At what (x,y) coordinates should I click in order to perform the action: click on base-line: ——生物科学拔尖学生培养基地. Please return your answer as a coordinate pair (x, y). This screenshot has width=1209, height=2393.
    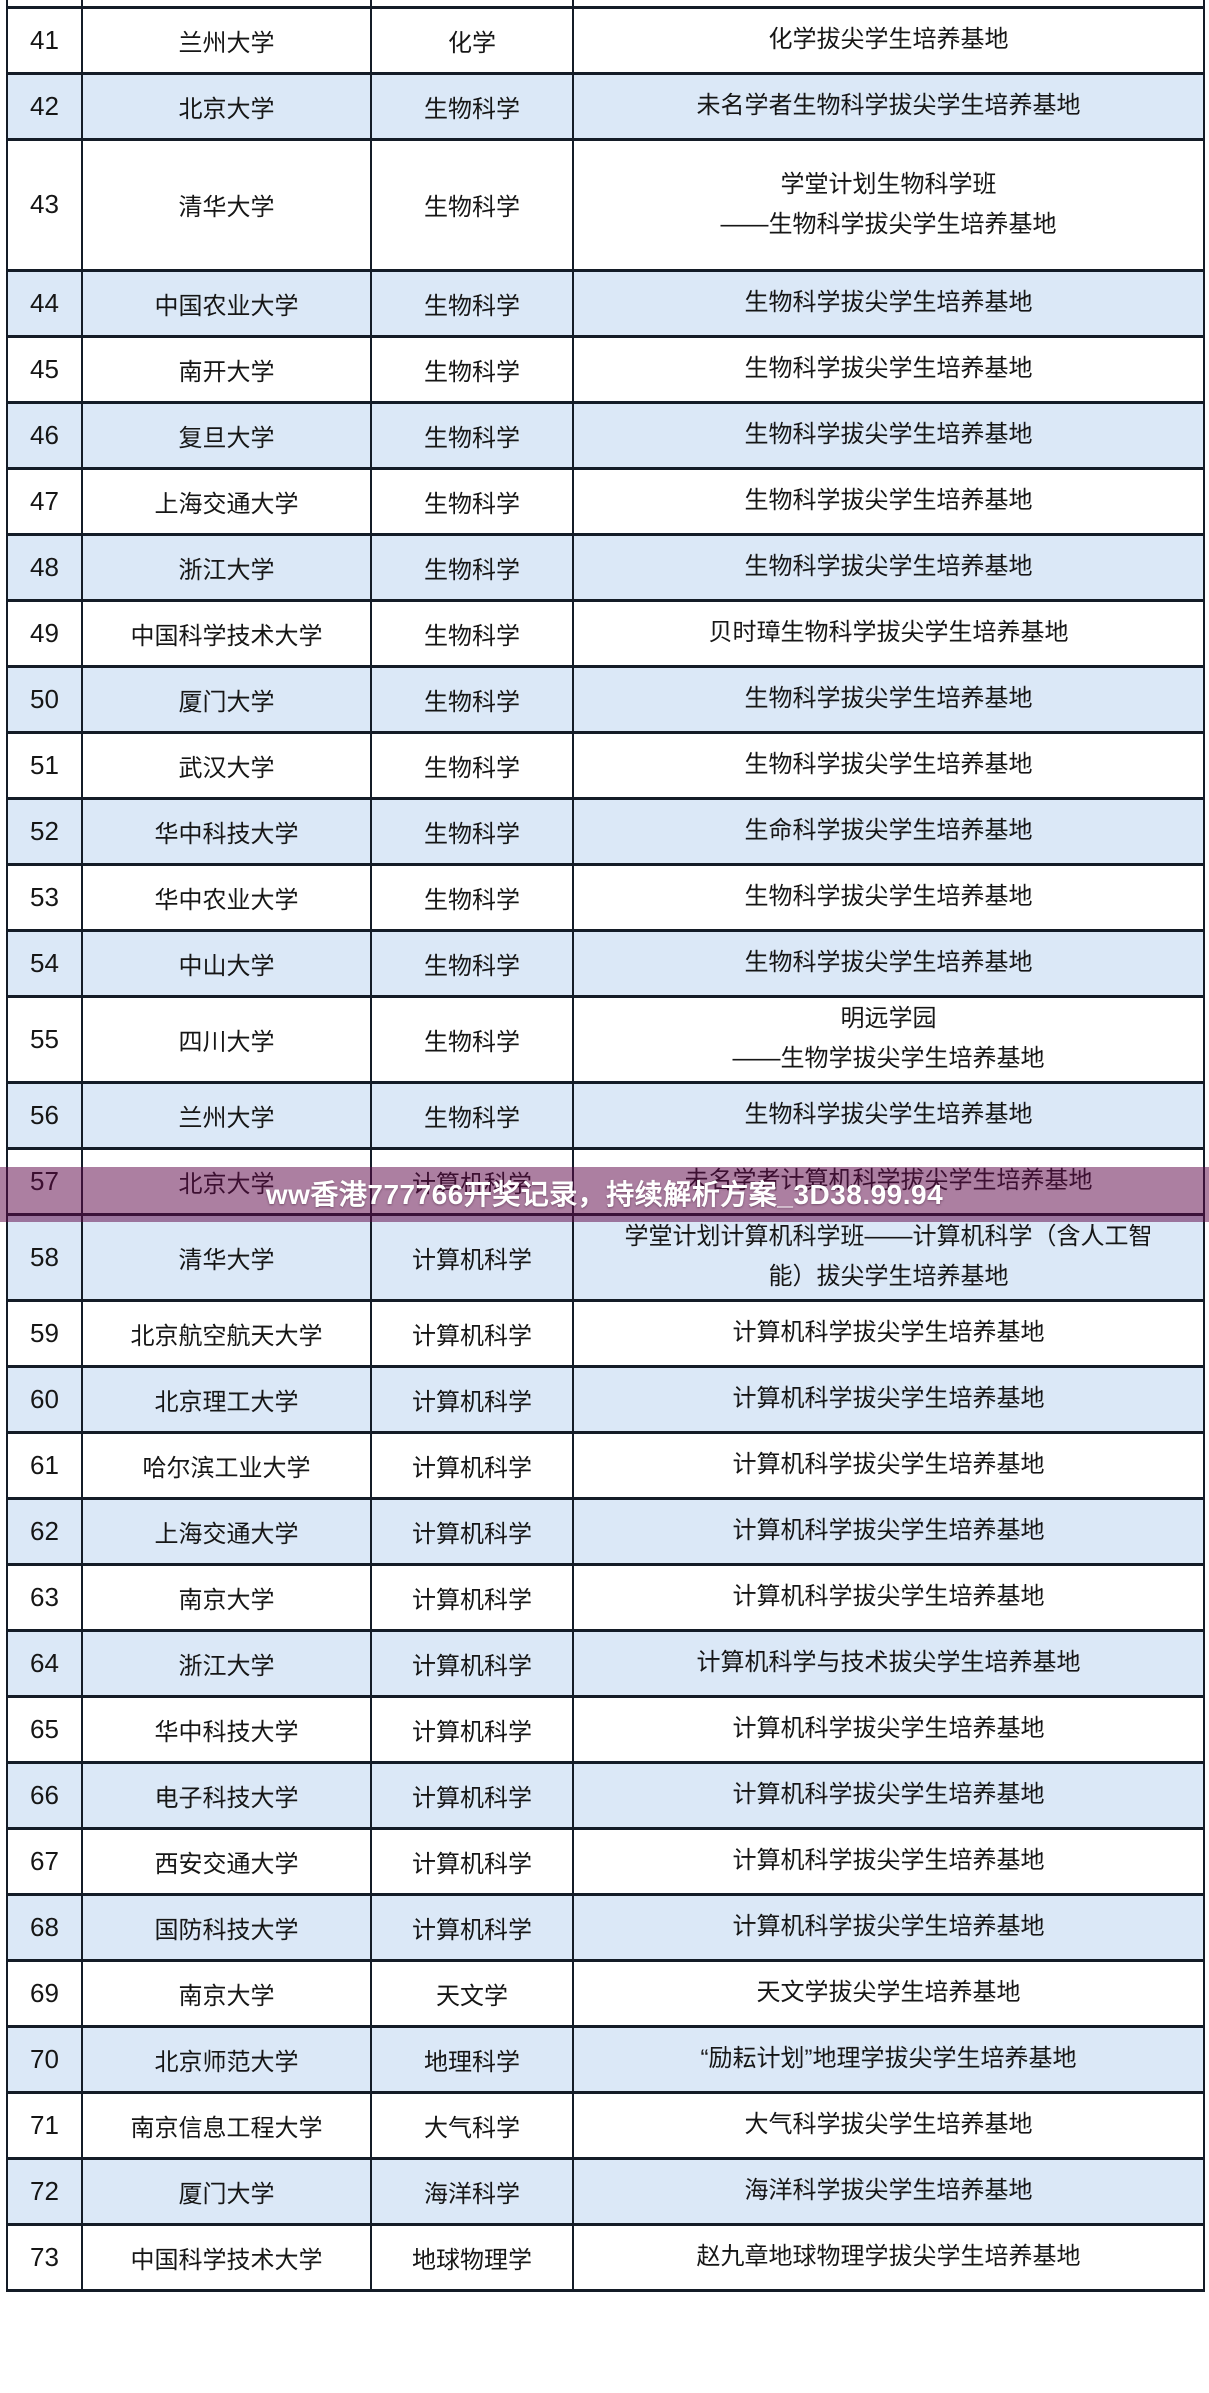
    Looking at the image, I should click on (888, 224).